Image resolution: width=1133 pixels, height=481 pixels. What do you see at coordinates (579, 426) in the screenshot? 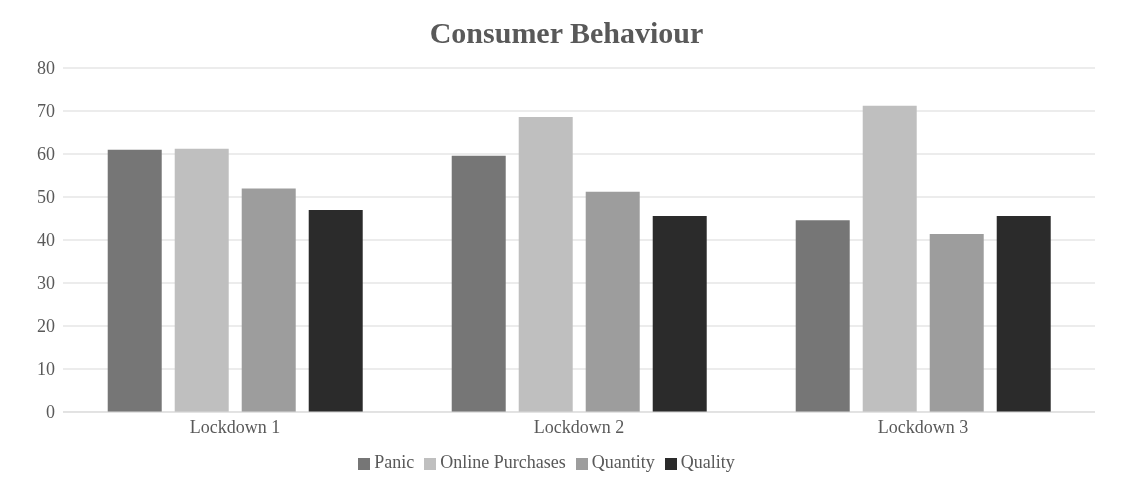
I see `x-tick-label: Lockdown 2` at bounding box center [579, 426].